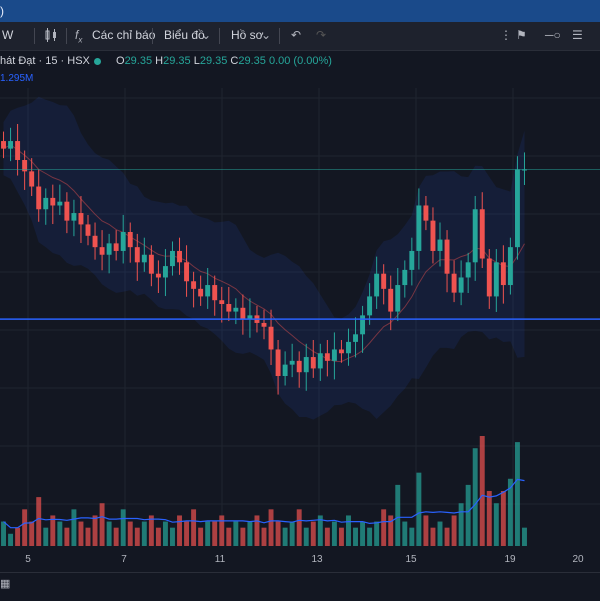 This screenshot has width=600, height=601. What do you see at coordinates (577, 35) in the screenshot?
I see `settings-sliders-icon: ☰` at bounding box center [577, 35].